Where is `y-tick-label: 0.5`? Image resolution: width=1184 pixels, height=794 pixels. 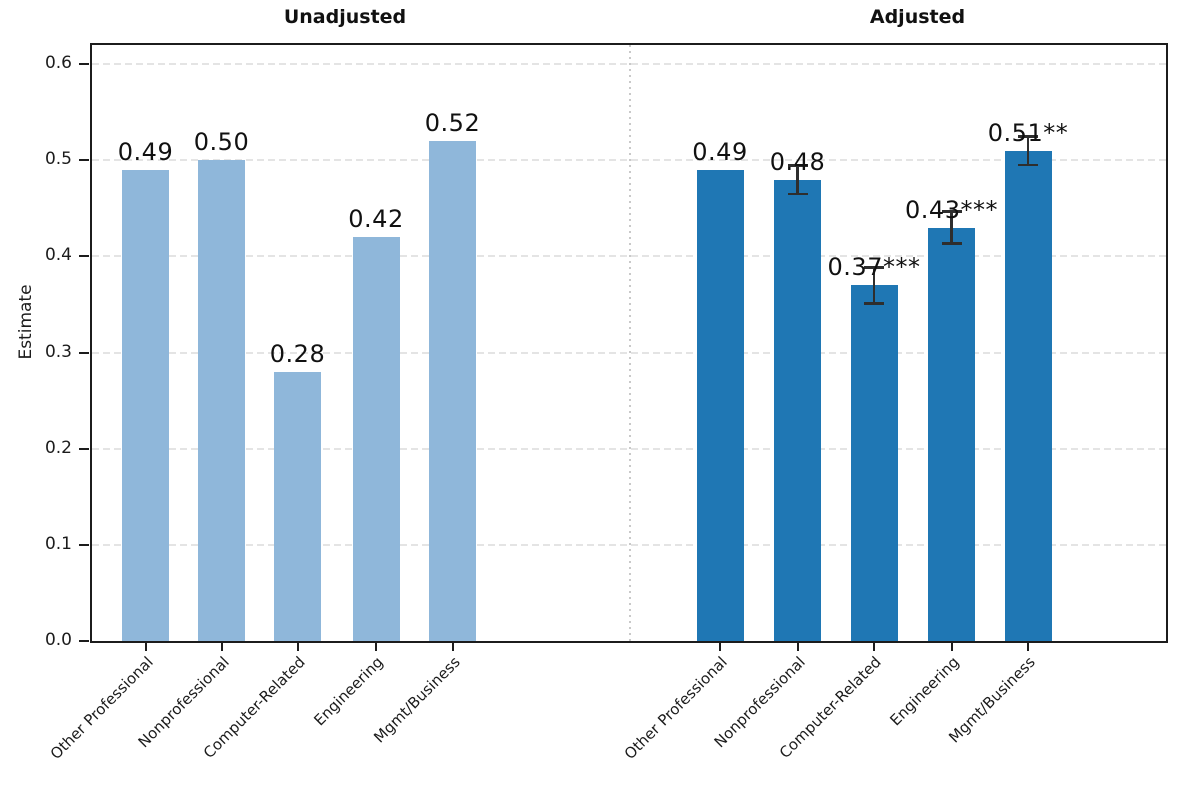 y-tick-label: 0.5 is located at coordinates (58, 159).